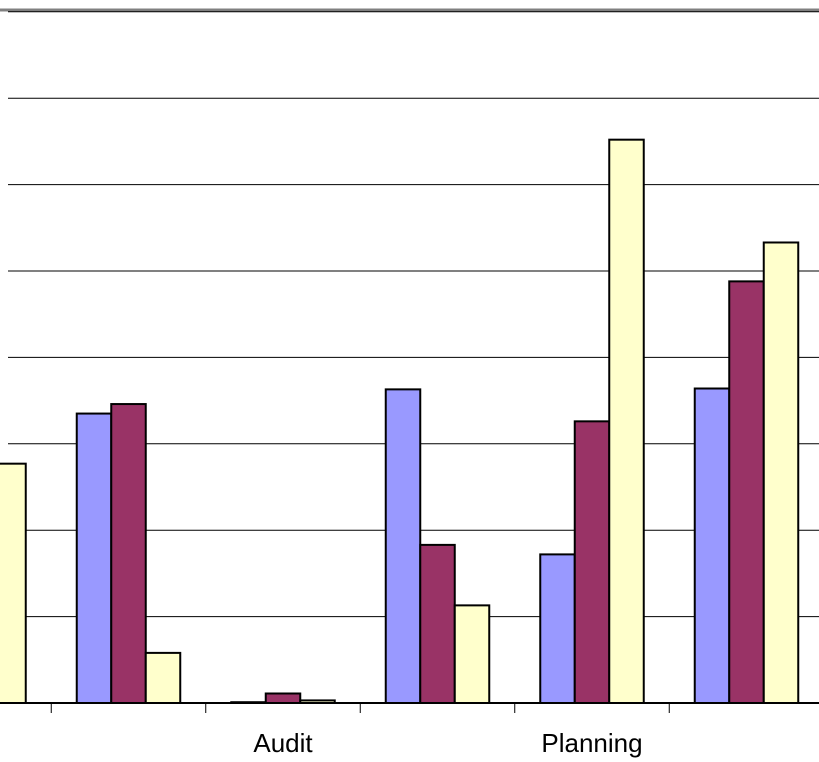 The height and width of the screenshot is (762, 819). What do you see at coordinates (591, 743) in the screenshot?
I see `category-label: Planning` at bounding box center [591, 743].